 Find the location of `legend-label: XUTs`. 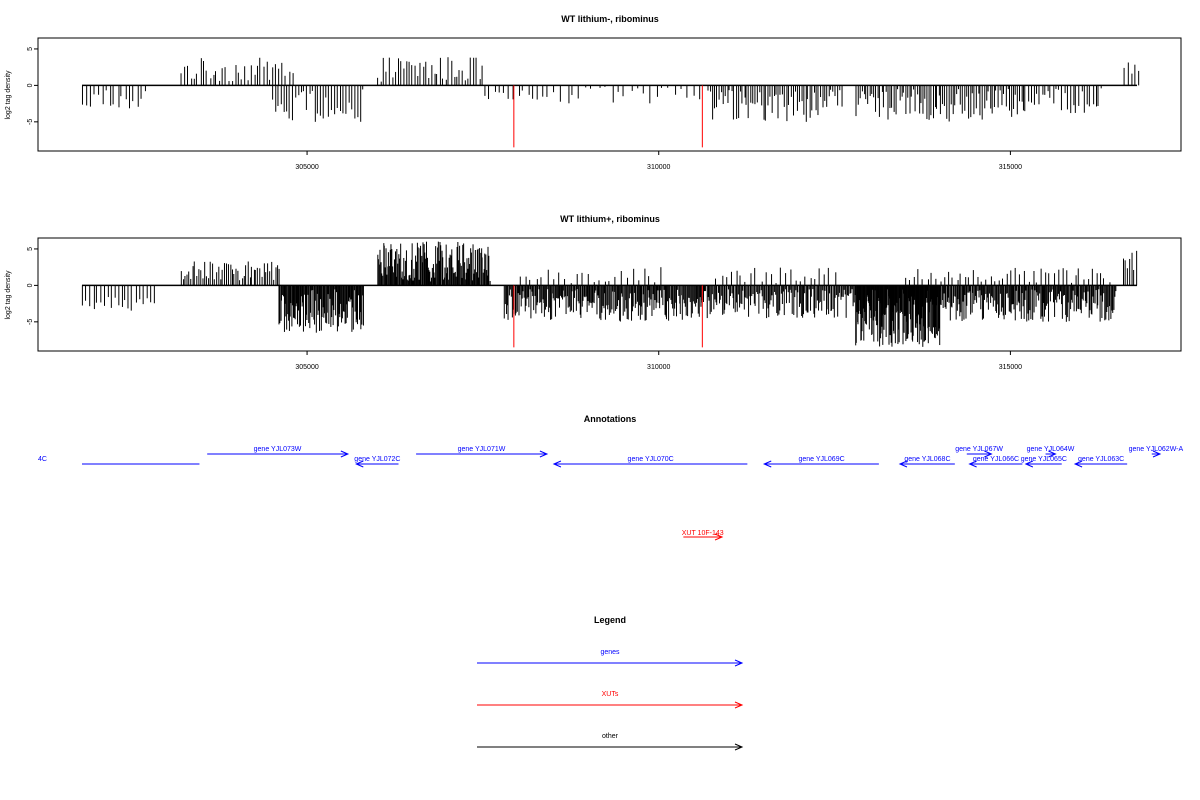

legend-label: XUTs is located at coordinates (610, 694).